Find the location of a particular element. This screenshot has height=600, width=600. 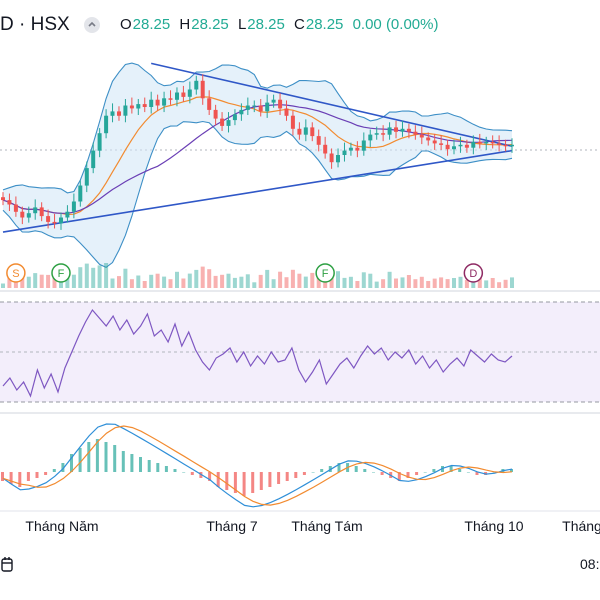

calendar-icon is located at coordinates (8, 565).